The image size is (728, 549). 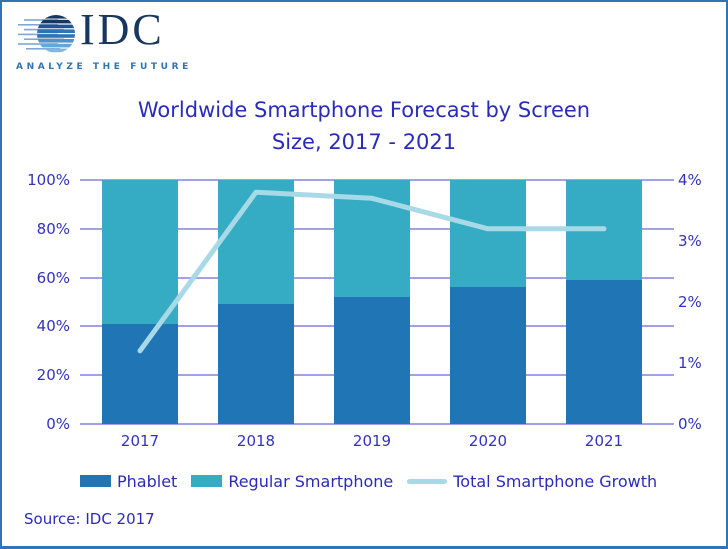 I want to click on y-axis-left-label-20%: 20%, so click(x=53, y=375).